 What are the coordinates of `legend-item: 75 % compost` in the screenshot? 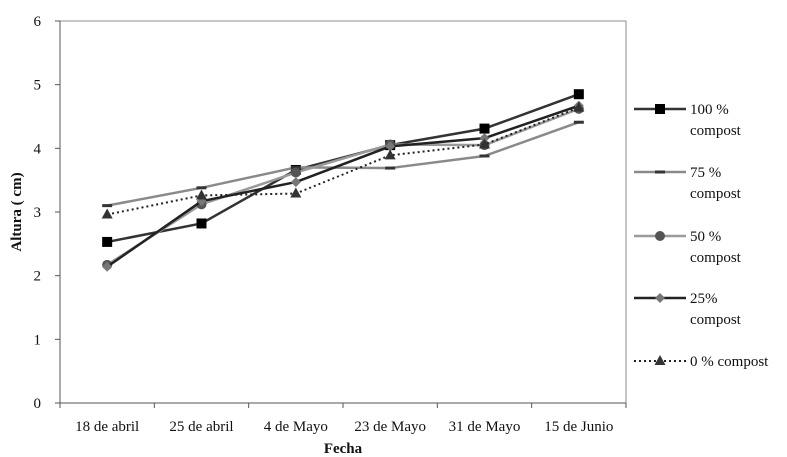 It's located at (688, 183).